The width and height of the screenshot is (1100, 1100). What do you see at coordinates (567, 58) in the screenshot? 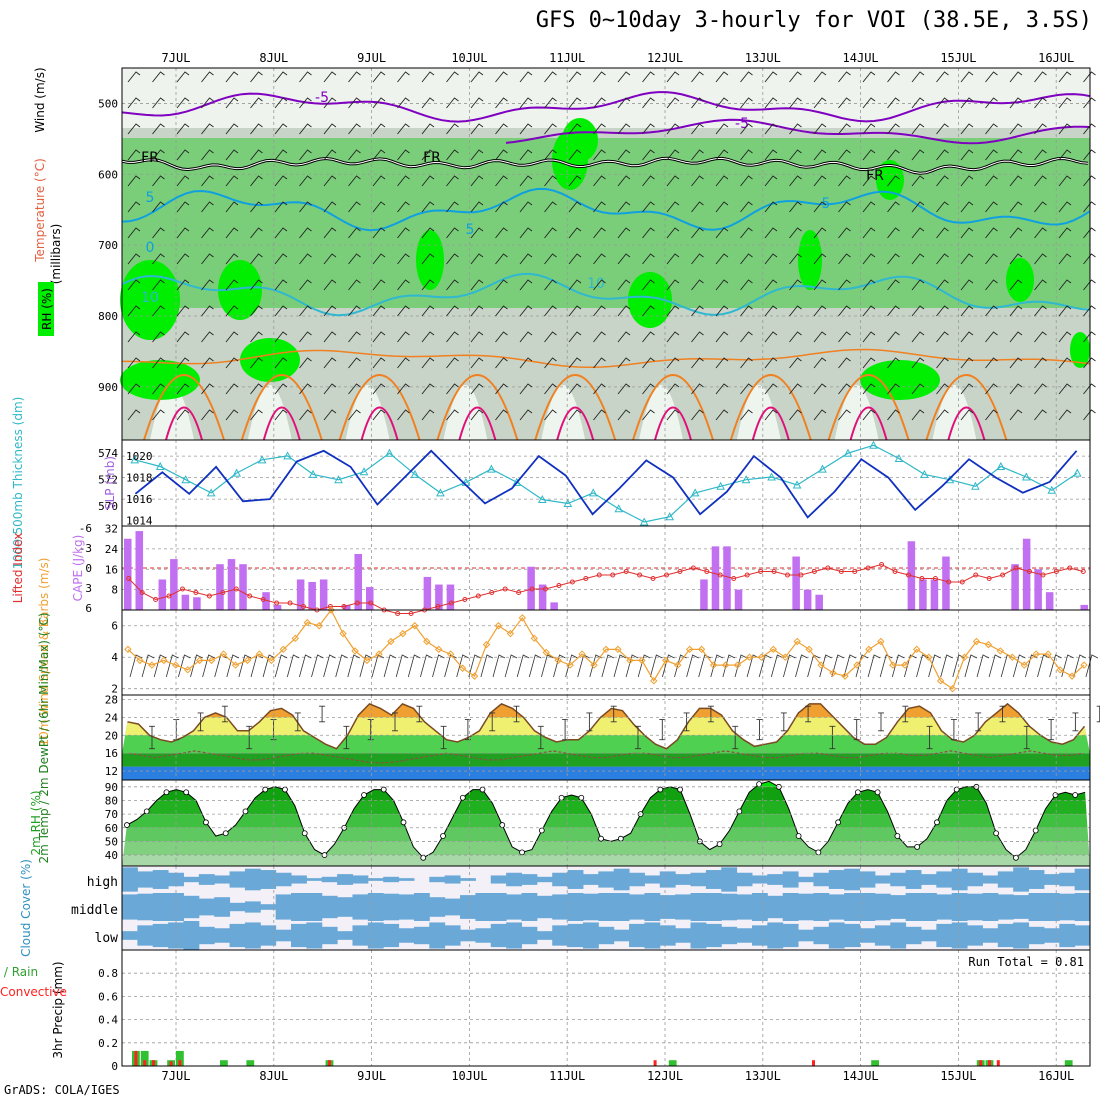
I see `date-label-top-4: 11JUL` at bounding box center [567, 58].